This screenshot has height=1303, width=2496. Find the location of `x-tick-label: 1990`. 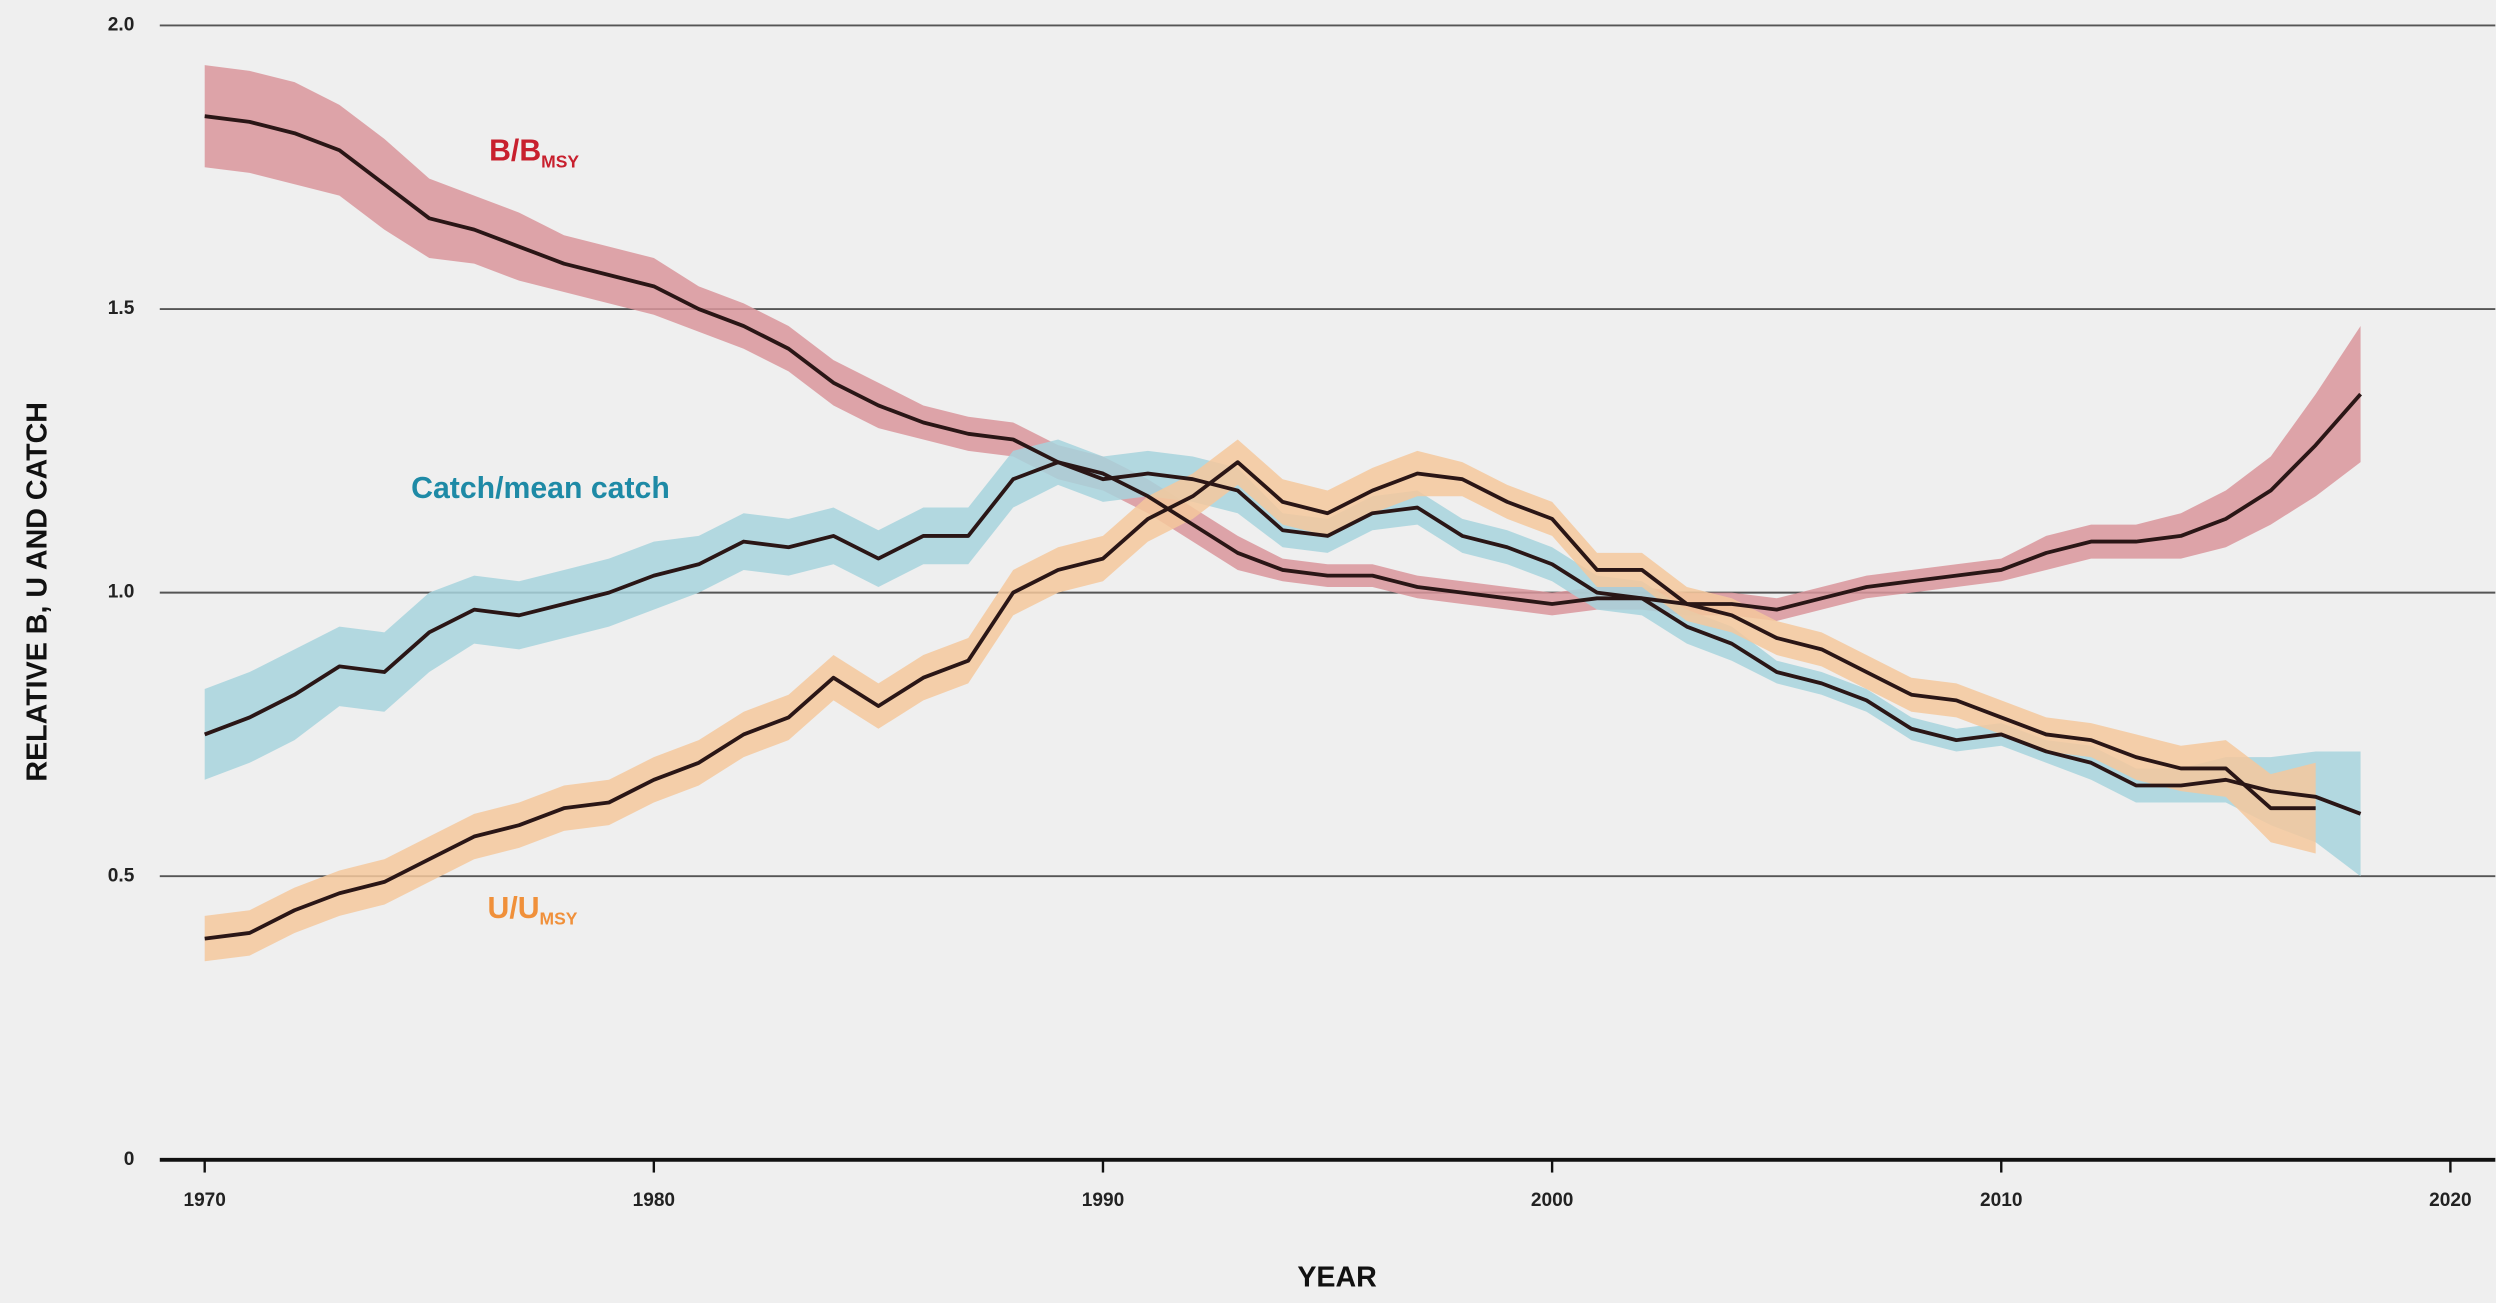

x-tick-label: 1990 is located at coordinates (1103, 1200).